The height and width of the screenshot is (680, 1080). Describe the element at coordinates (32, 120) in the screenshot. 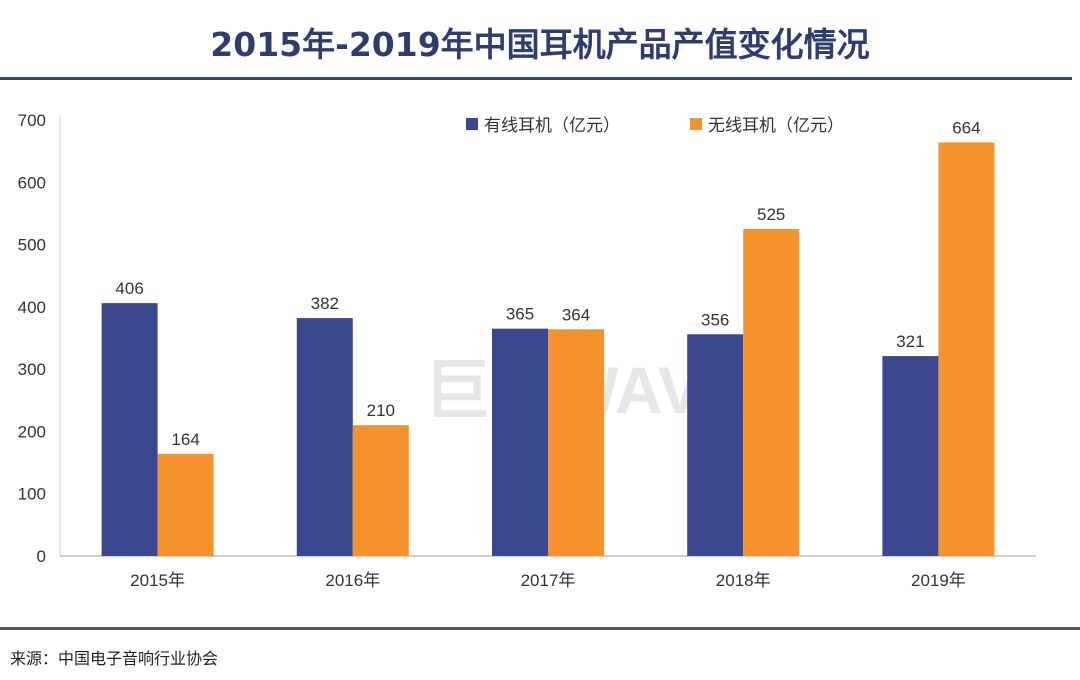

I see `y-tick-label: 700` at that location.